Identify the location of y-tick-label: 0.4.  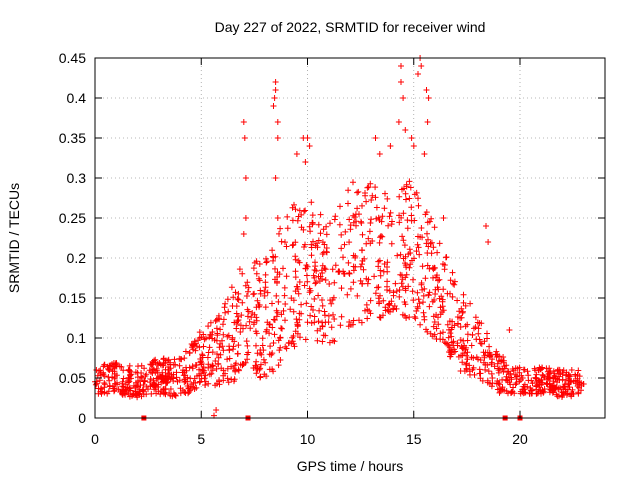
(77, 98).